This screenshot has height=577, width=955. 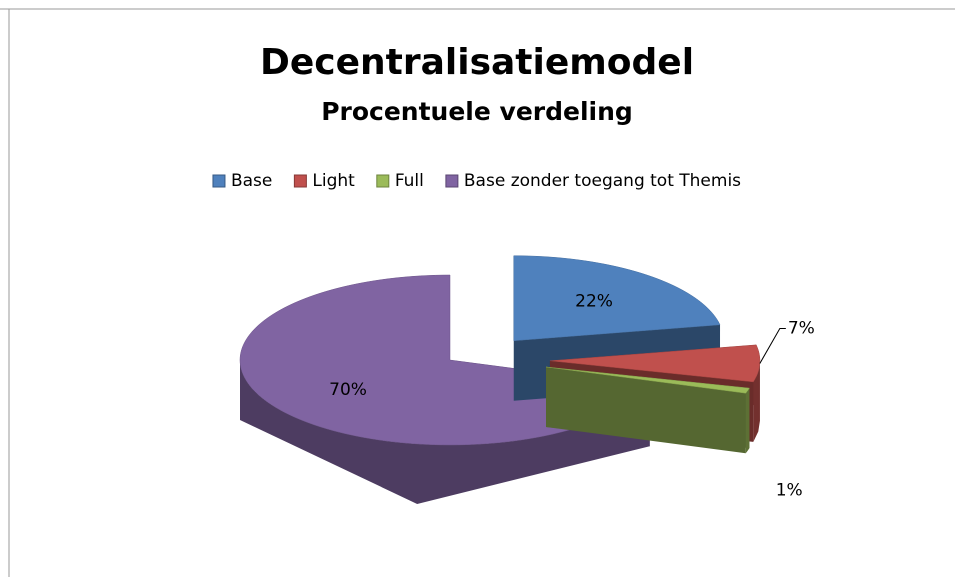 What do you see at coordinates (602, 181) in the screenshot?
I see `legend-label: Base zonder toegang tot Themis` at bounding box center [602, 181].